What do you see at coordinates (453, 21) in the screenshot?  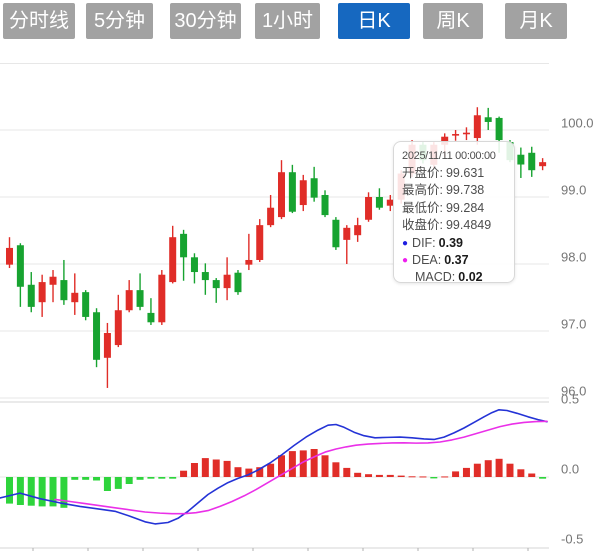 I see `tab-weekly-k: 周K` at bounding box center [453, 21].